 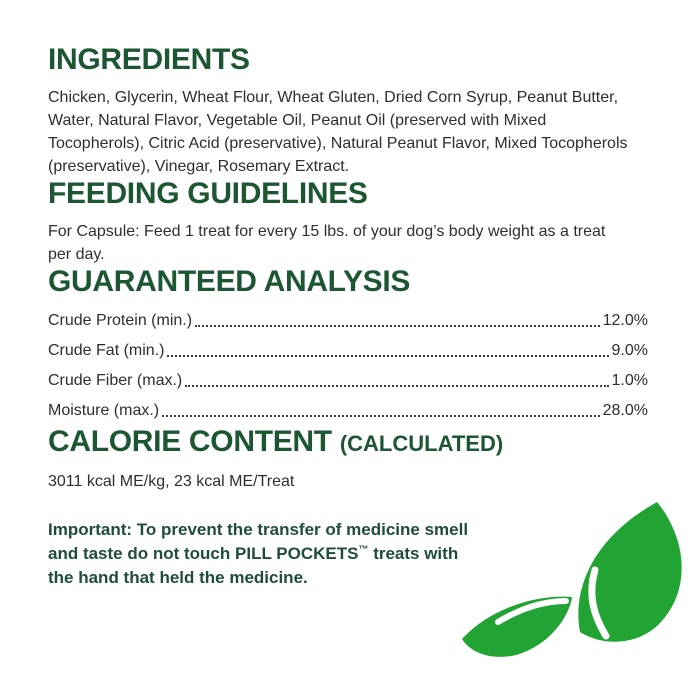 I want to click on calorie-content-title: CALORIE CONTENT, so click(x=190, y=441).